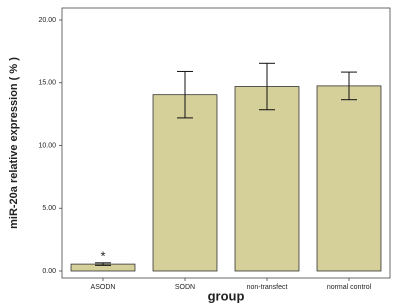 This screenshot has width=400, height=308. Describe the element at coordinates (102, 255) in the screenshot. I see `annotation: *` at that location.